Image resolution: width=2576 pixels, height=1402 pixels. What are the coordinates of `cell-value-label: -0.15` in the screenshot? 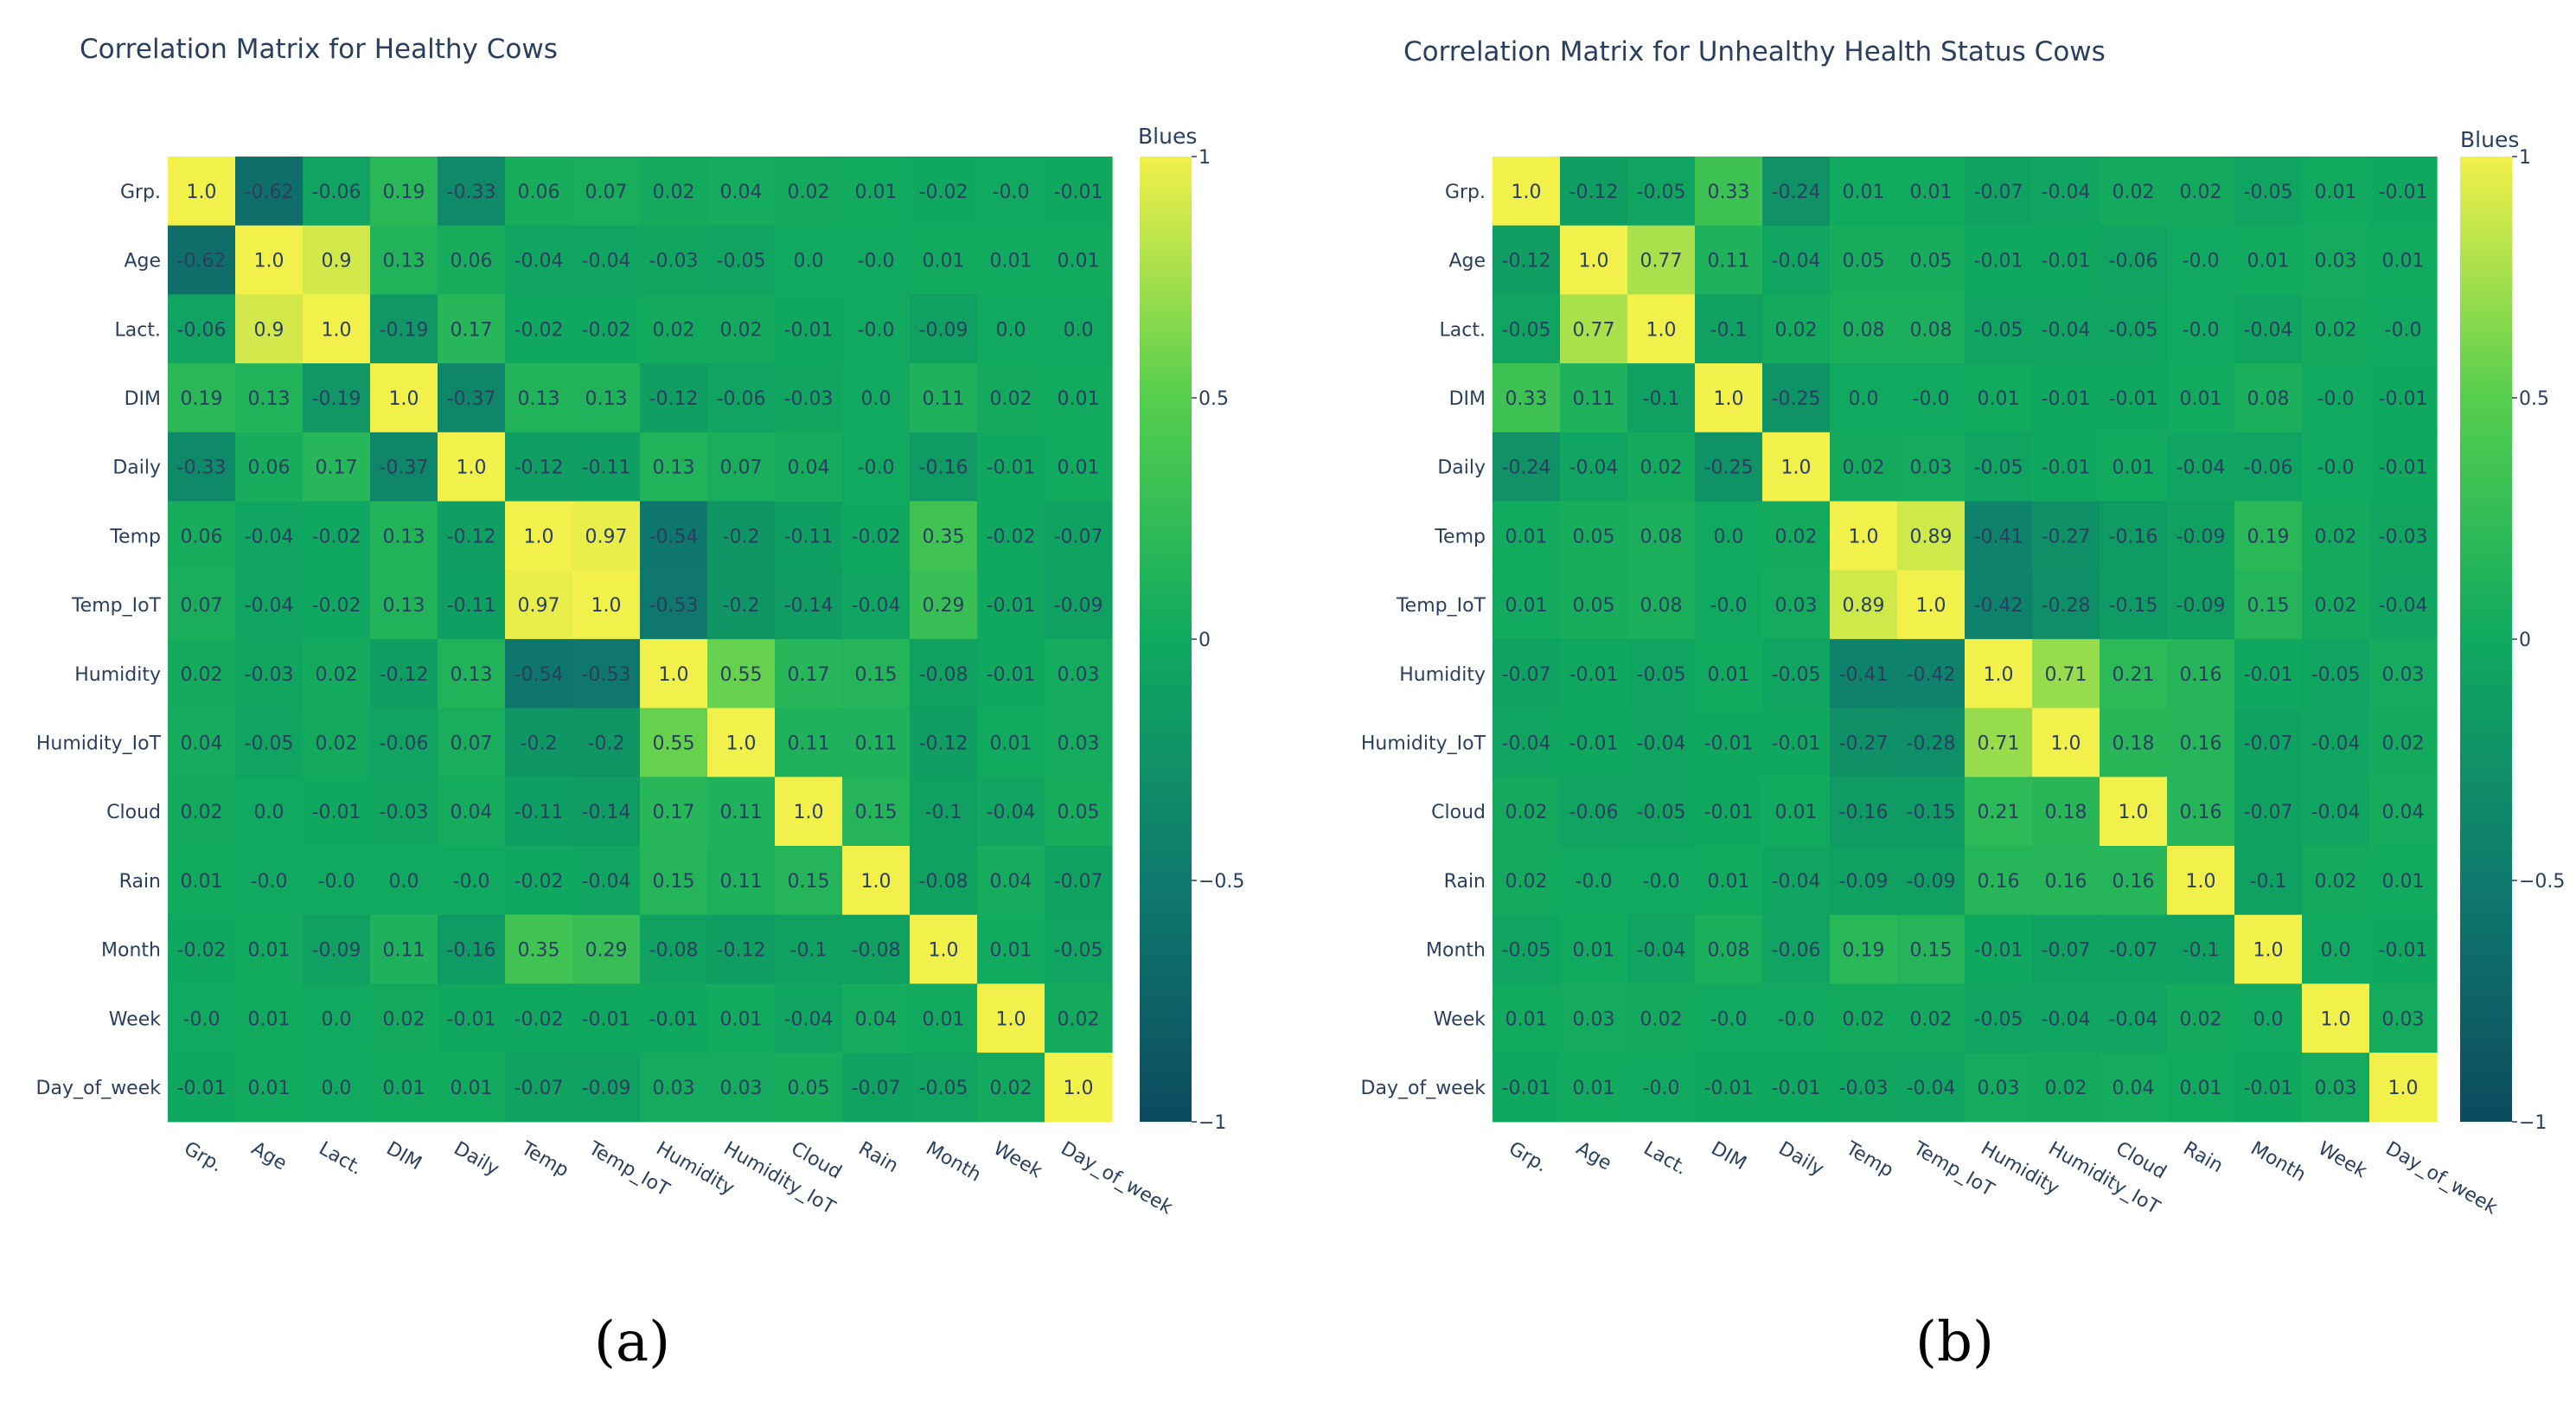 It's located at (2133, 606).